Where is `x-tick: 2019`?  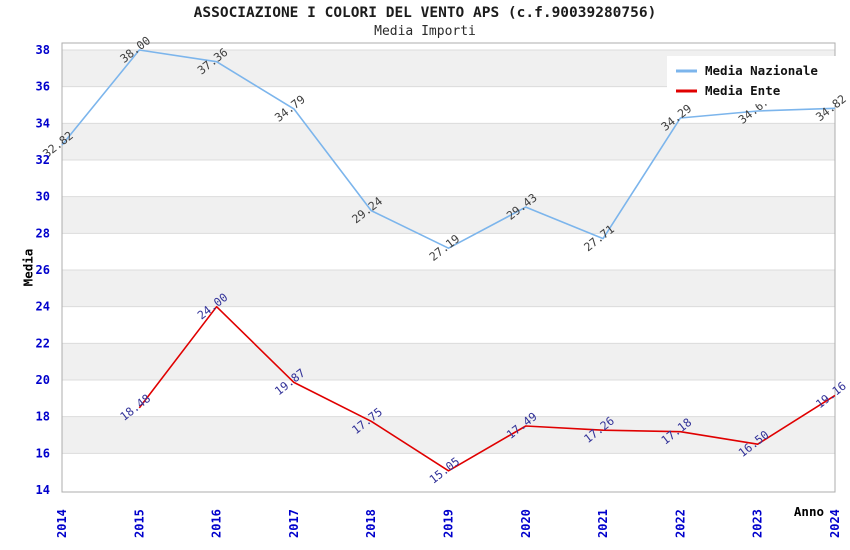 x-tick: 2019 is located at coordinates (449, 523).